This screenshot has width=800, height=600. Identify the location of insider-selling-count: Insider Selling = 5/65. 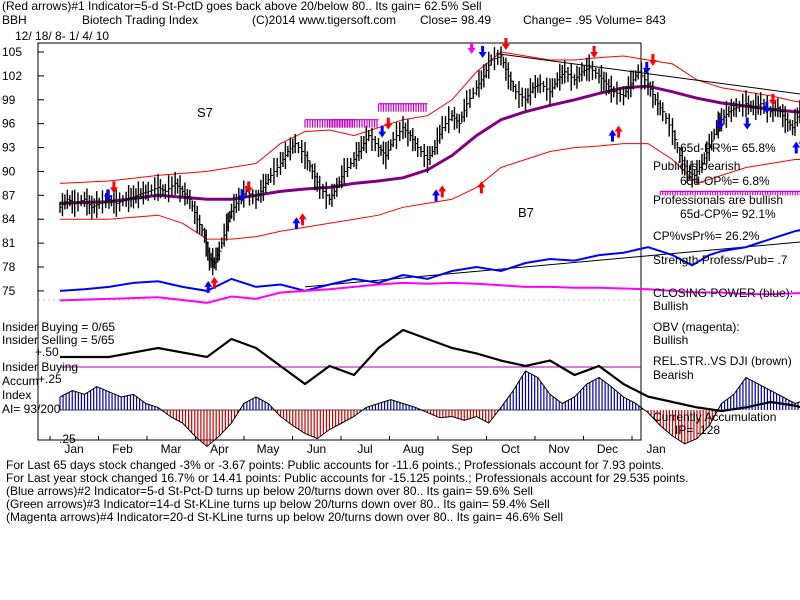
(58, 340).